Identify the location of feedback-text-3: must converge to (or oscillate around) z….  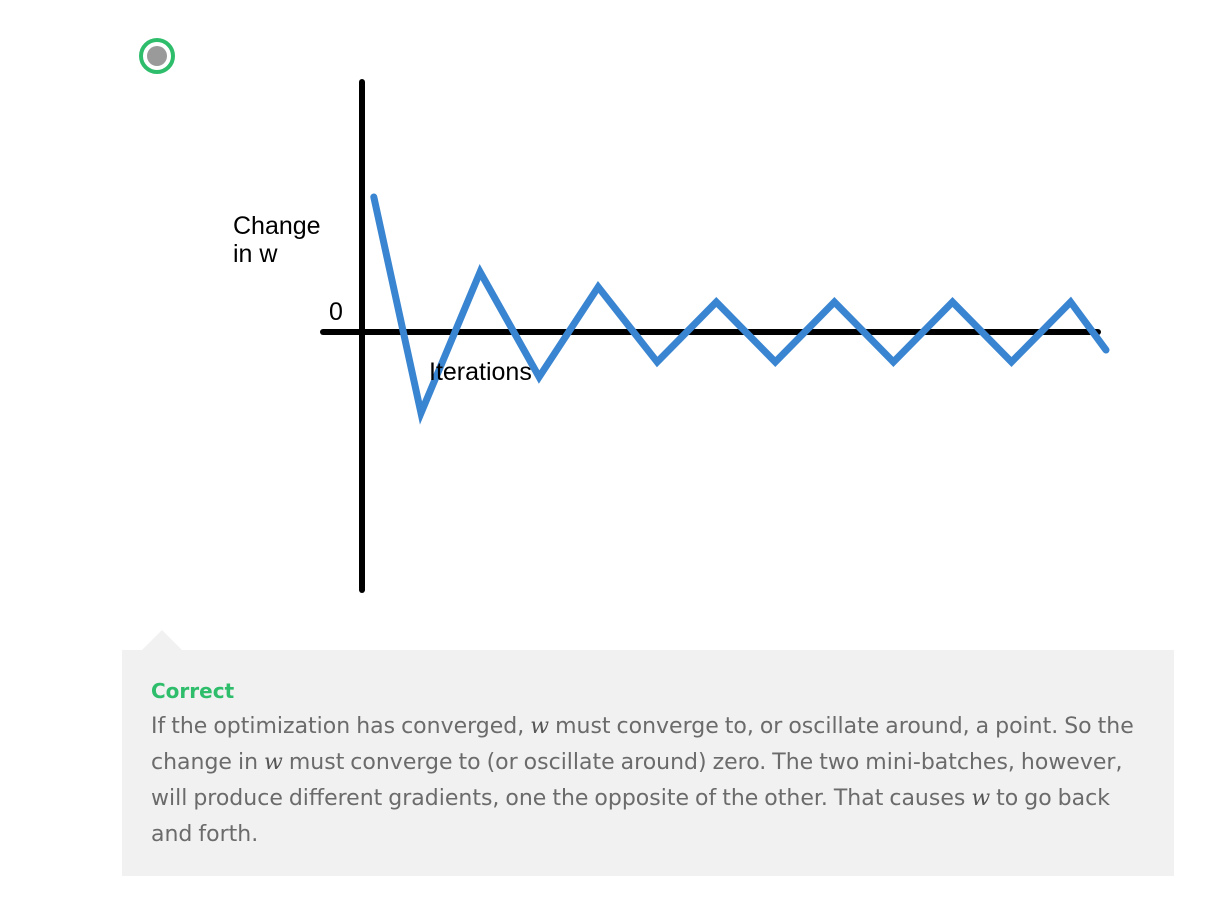
(637, 780).